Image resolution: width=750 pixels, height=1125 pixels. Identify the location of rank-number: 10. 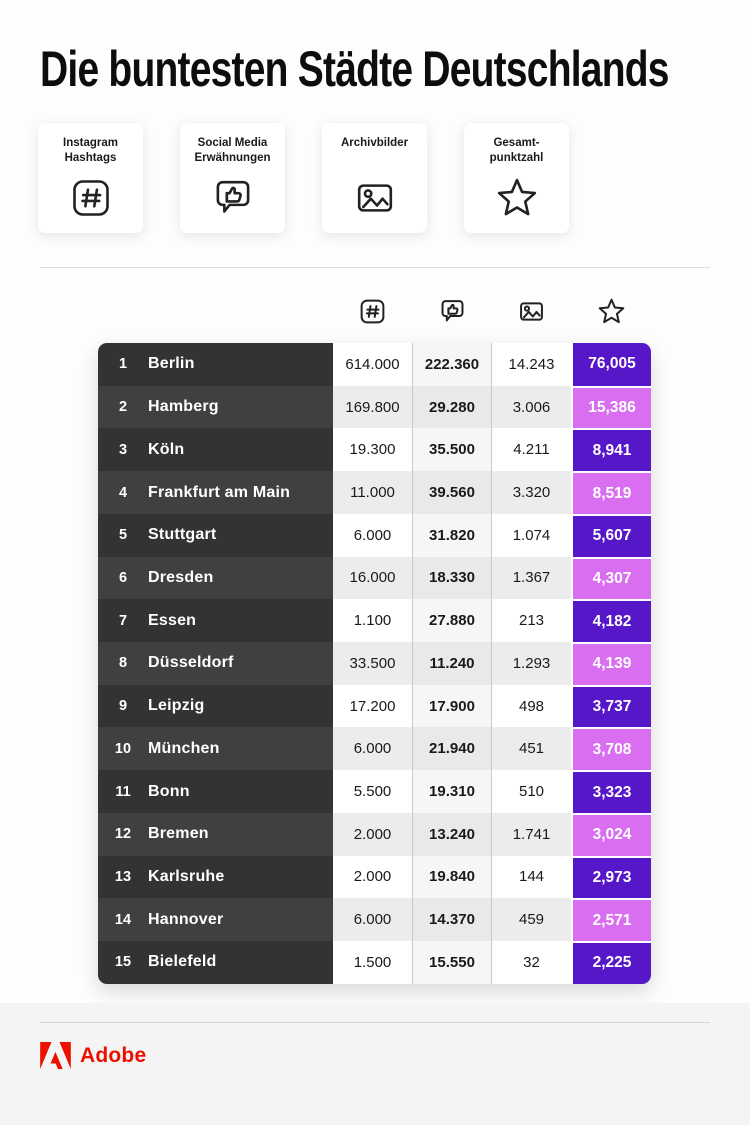
(123, 748).